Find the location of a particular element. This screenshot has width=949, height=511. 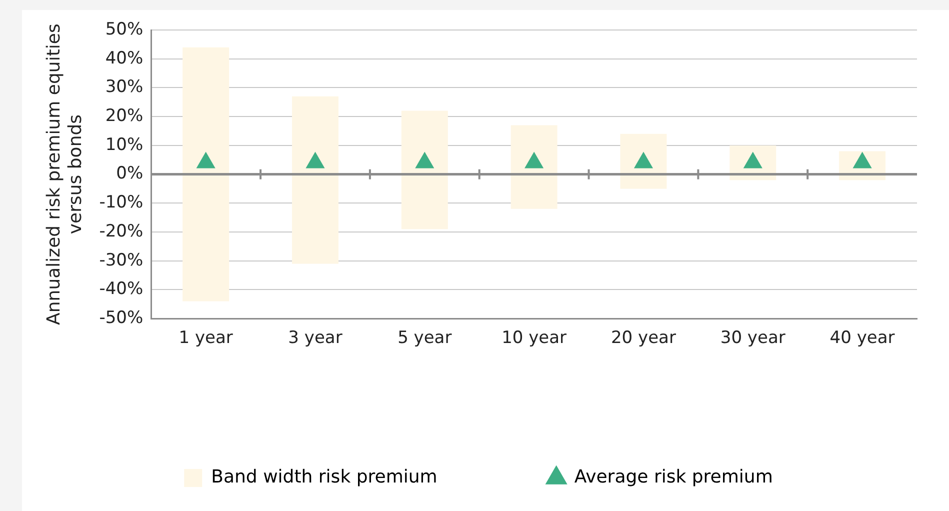

y-axis-title: Annualized risk premium equities versus bonds is located at coordinates (64, 174).